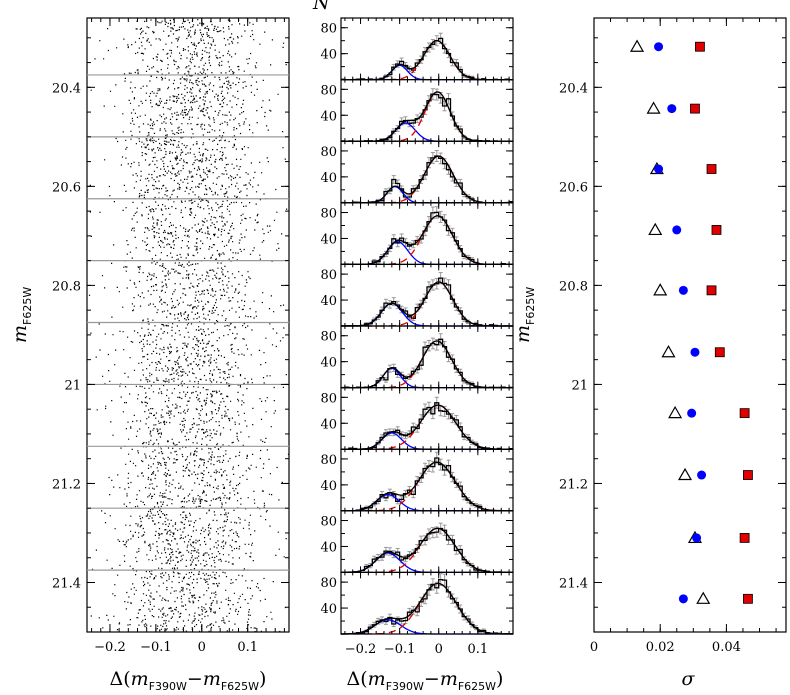 The width and height of the screenshot is (790, 695). I want to click on sigma-ytick-label-5: 21.4, so click(573, 583).